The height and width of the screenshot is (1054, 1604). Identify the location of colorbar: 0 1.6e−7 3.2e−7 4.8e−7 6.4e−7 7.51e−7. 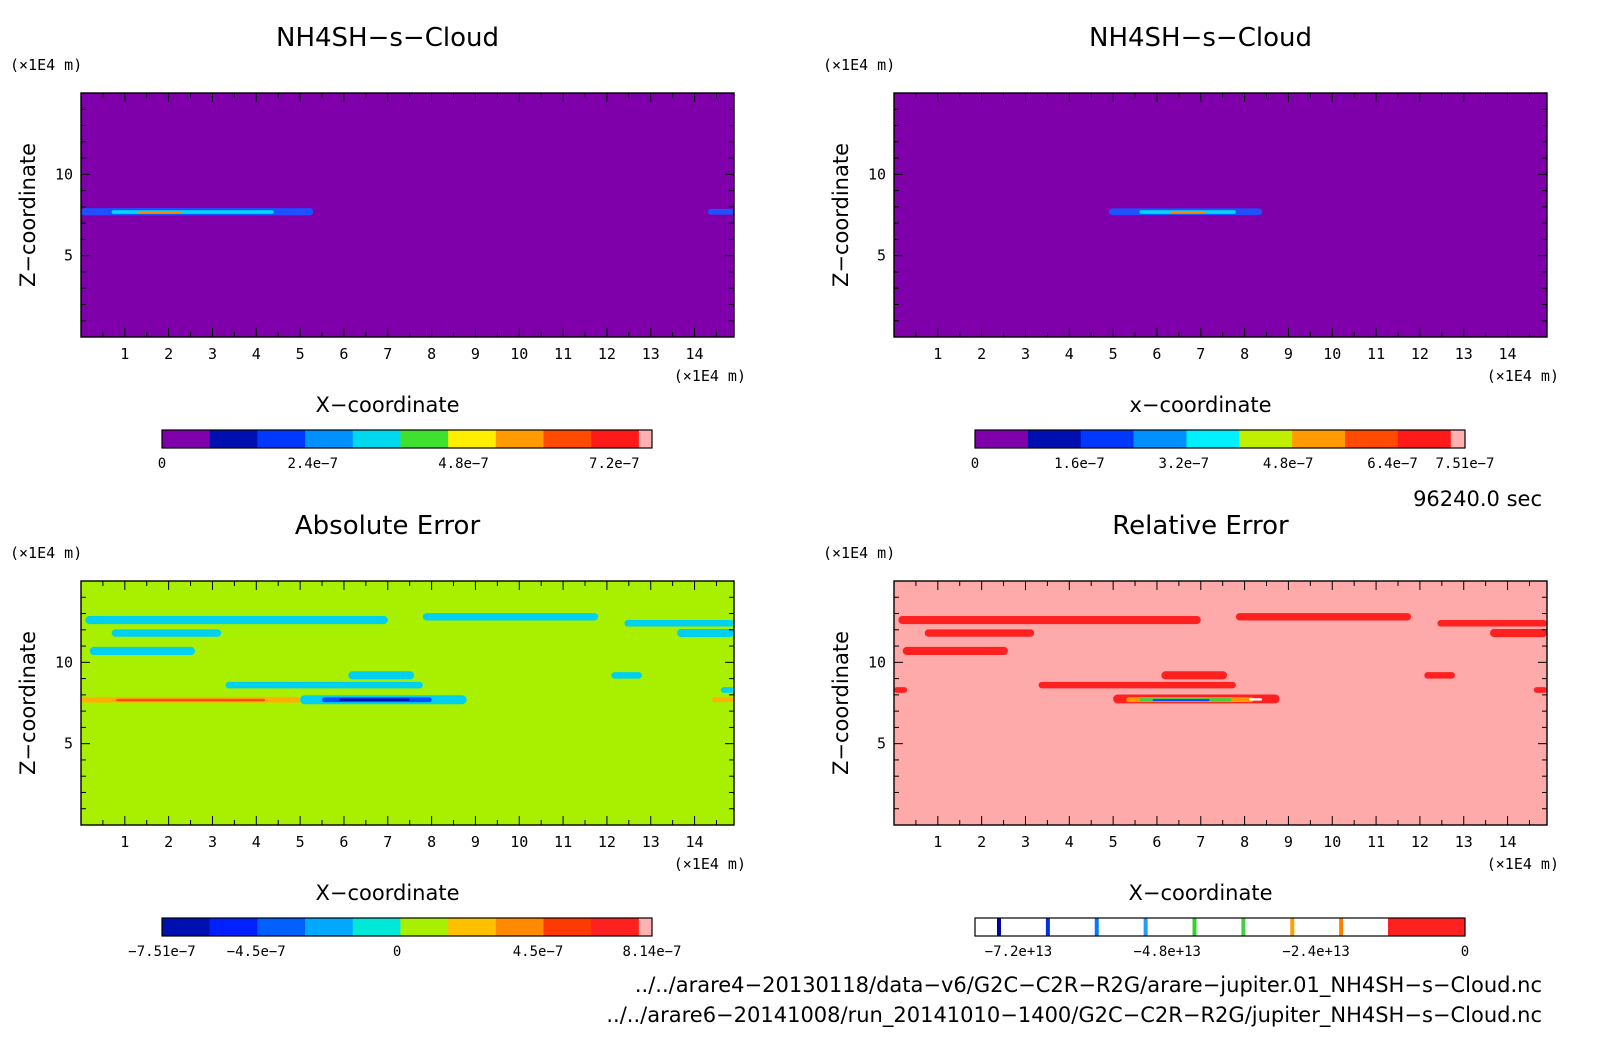
(1233, 450).